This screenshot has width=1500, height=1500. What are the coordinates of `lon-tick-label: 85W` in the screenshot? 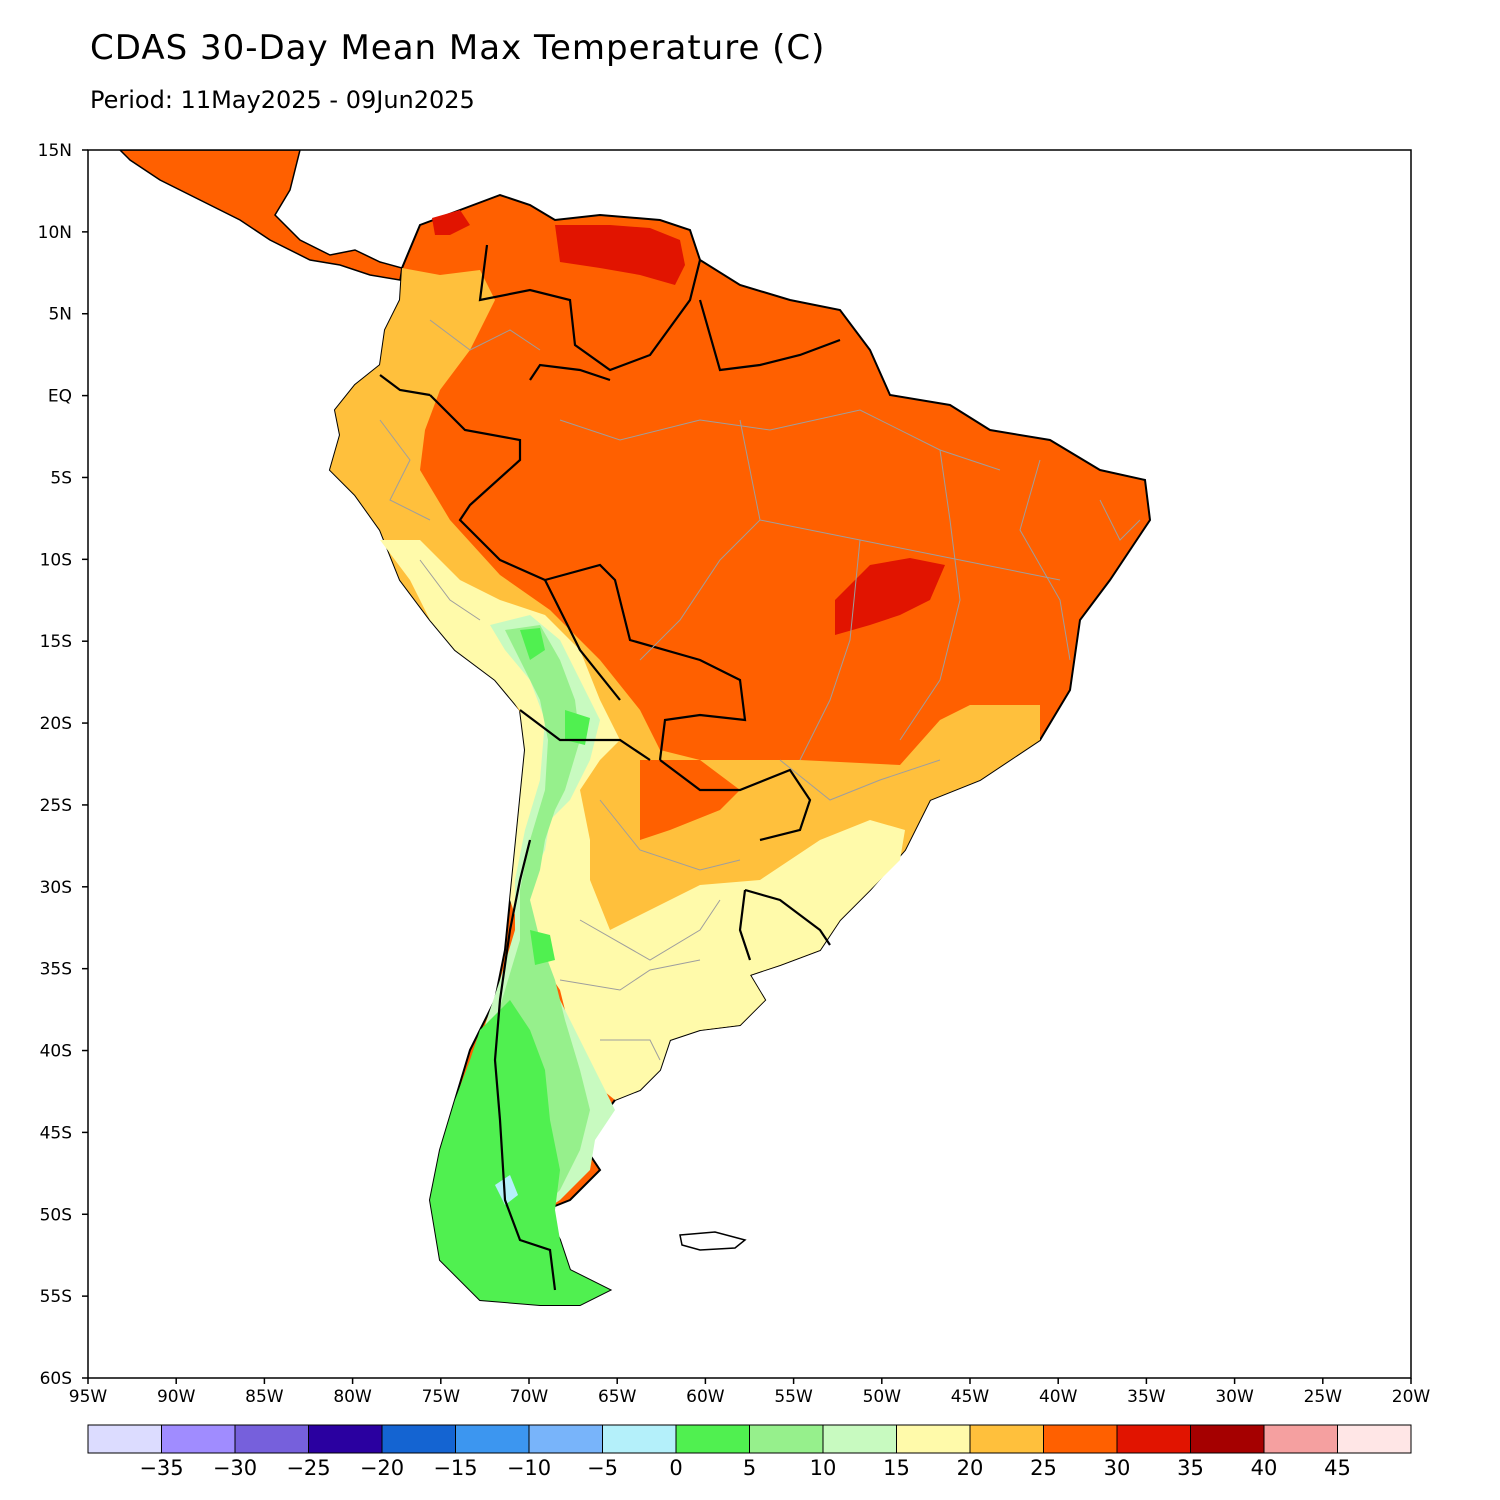 It's located at (264, 1397).